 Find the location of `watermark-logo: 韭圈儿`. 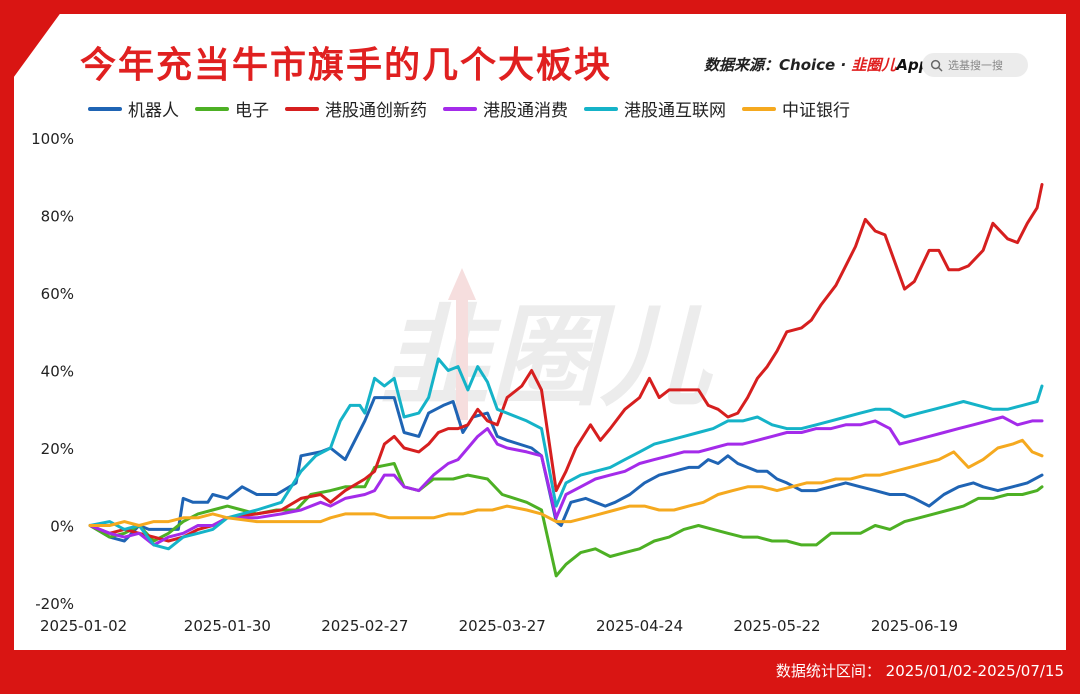

watermark-logo: 韭圈儿 is located at coordinates (547, 357).